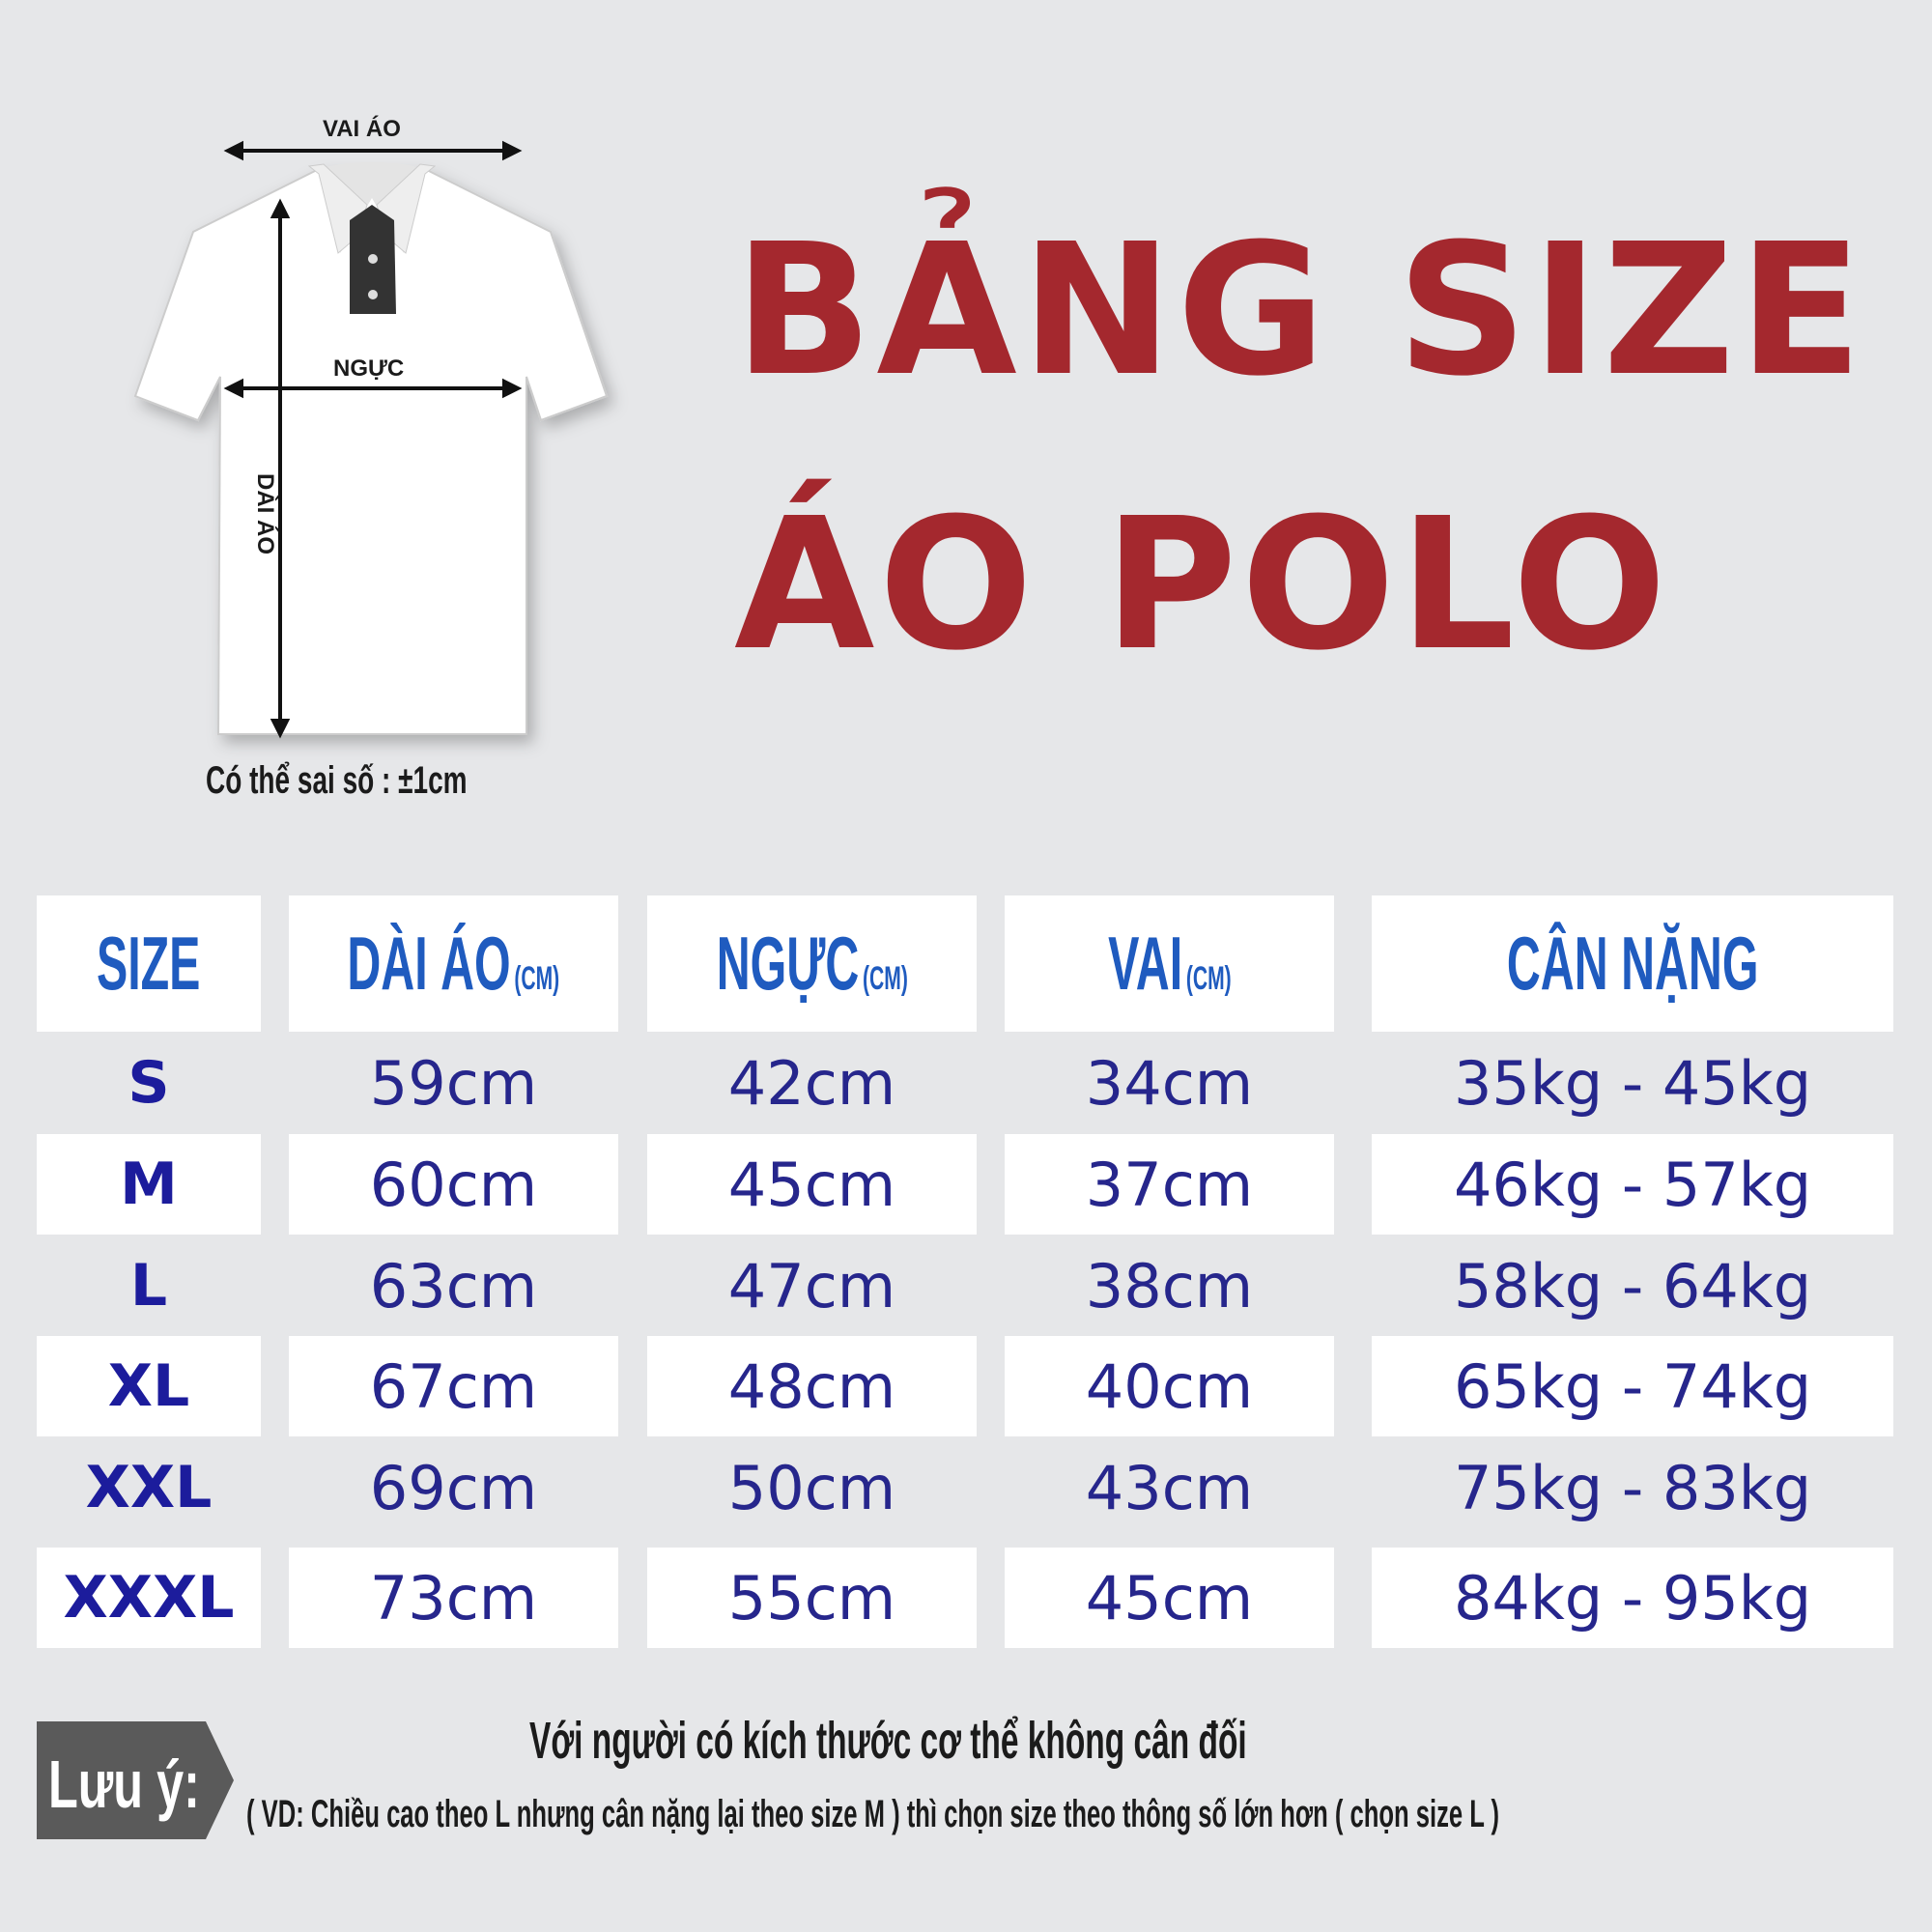 This screenshot has height=1932, width=1932. What do you see at coordinates (1169, 1386) in the screenshot?
I see `value-cell: 40cm` at bounding box center [1169, 1386].